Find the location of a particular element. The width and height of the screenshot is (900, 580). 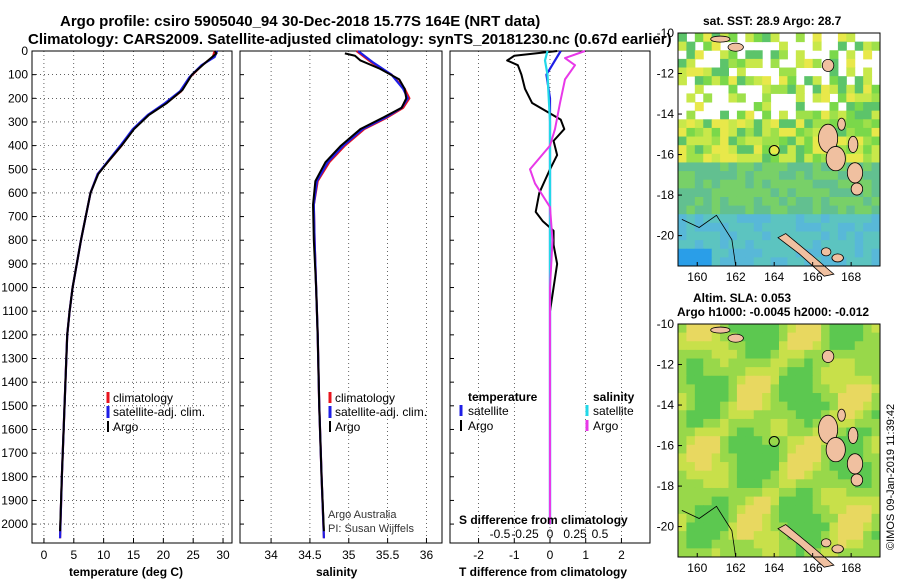

x-tick-label: 30 is located at coordinates (223, 555).